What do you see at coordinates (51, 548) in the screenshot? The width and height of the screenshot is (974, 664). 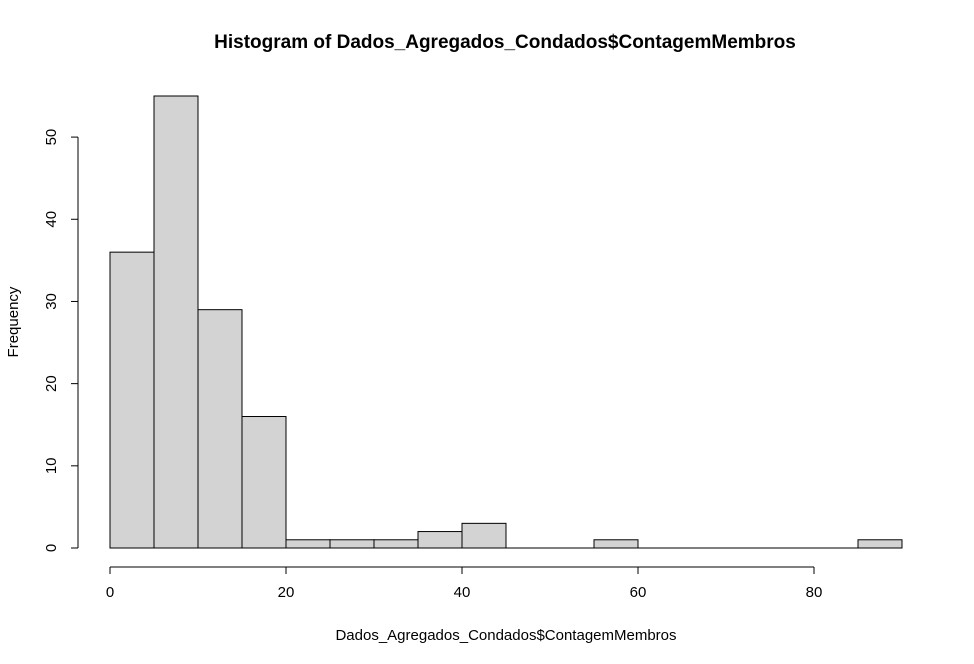 I see `y-tick-label: 0` at bounding box center [51, 548].